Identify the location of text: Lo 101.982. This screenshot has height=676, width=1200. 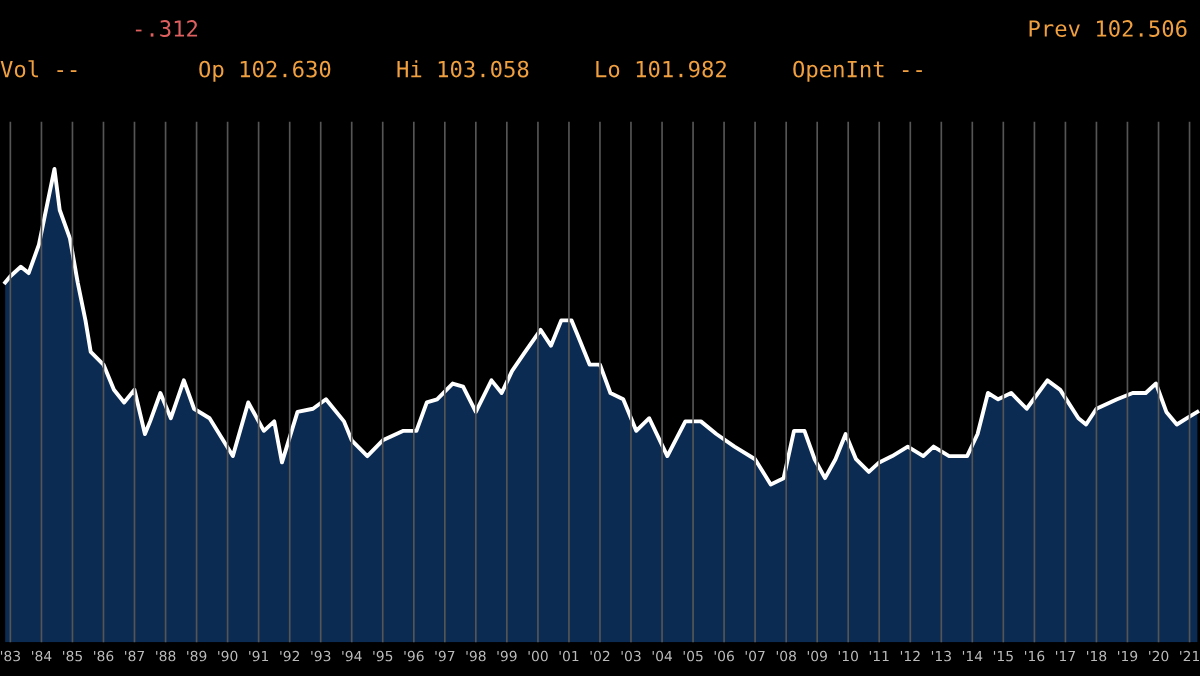
(661, 69).